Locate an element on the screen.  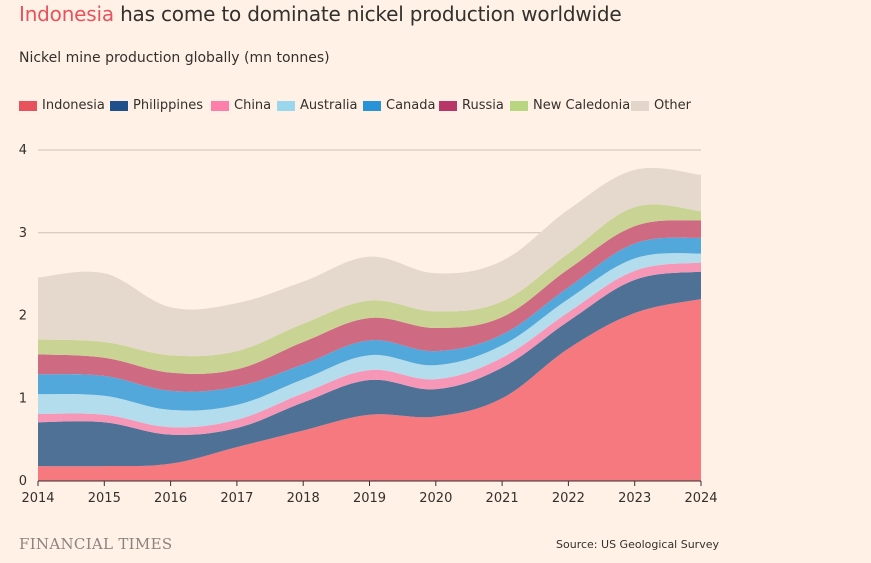
x-tick-label: 2023 is located at coordinates (634, 498).